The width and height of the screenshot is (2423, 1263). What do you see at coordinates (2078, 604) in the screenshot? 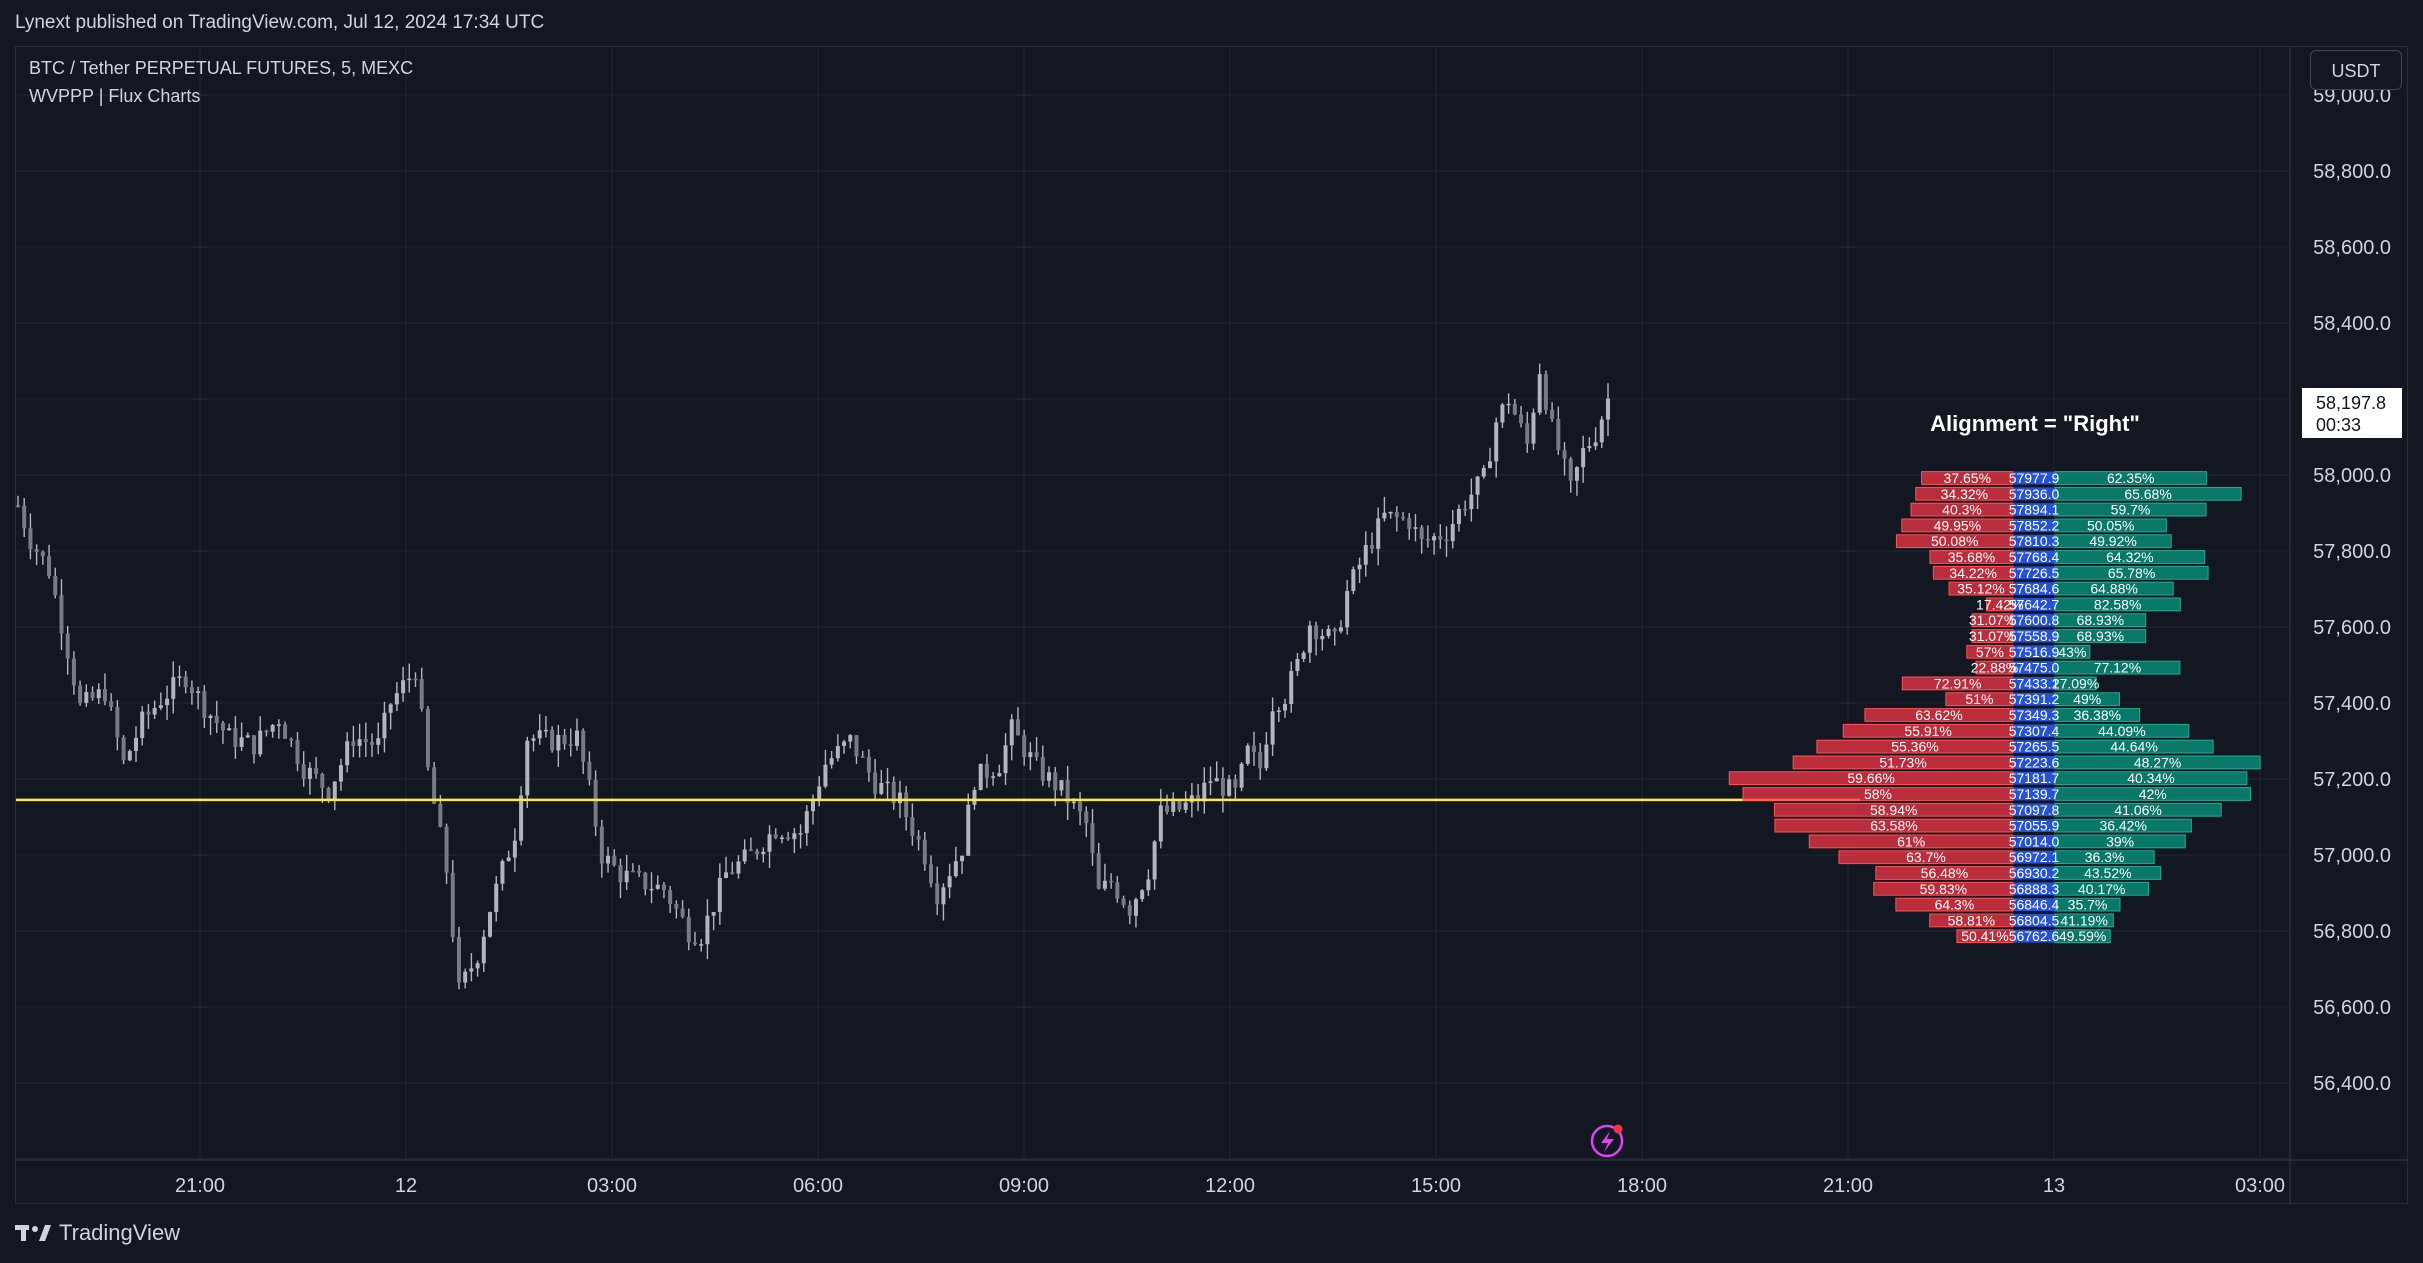
I see `volume-profile-row: 17.42%57642.7 82.58%` at bounding box center [2078, 604].